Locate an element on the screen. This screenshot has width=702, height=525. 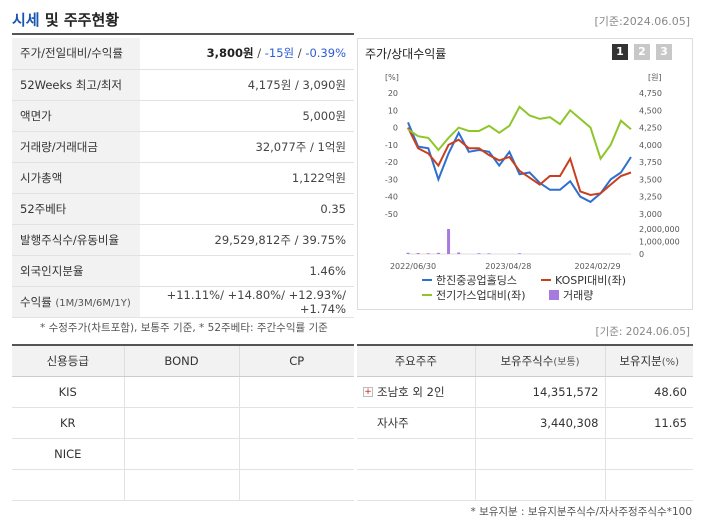
chart-title: 주가/상대수익률 is located at coordinates (406, 54).